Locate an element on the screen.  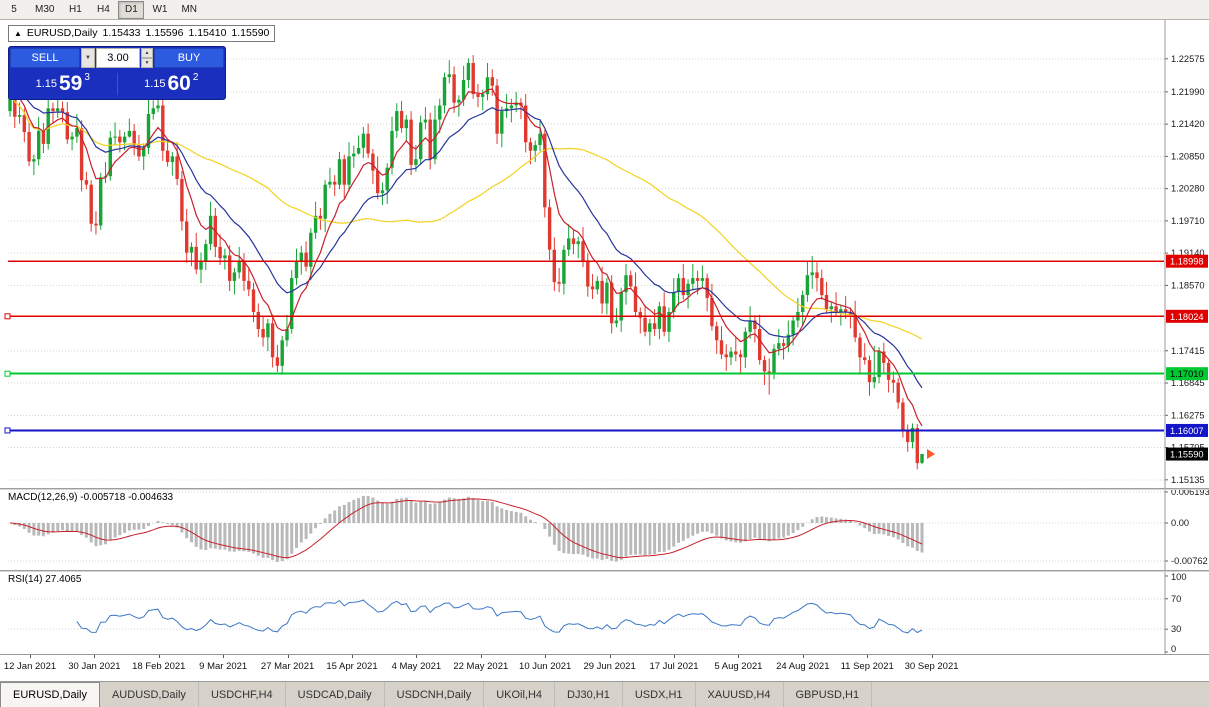
lot-spinner: ▲ ▼ is located at coordinates (147, 58).